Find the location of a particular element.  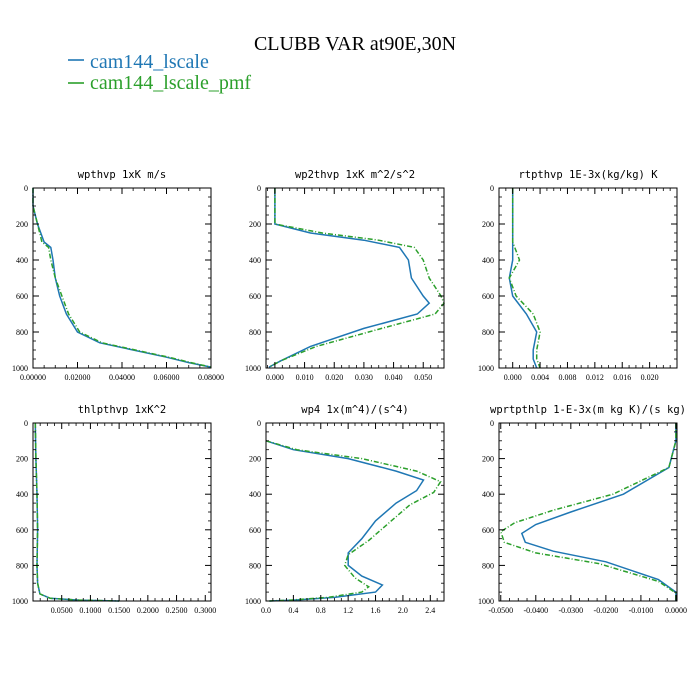

x-tick-label: 0.010 is located at coordinates (305, 377).